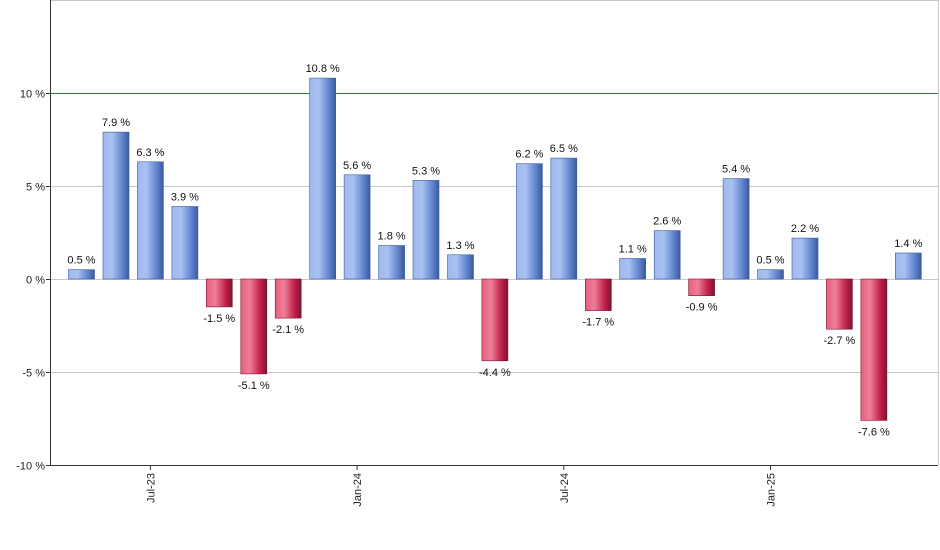 Image resolution: width=940 pixels, height=550 pixels. I want to click on data-label: -0.9 %, so click(702, 308).